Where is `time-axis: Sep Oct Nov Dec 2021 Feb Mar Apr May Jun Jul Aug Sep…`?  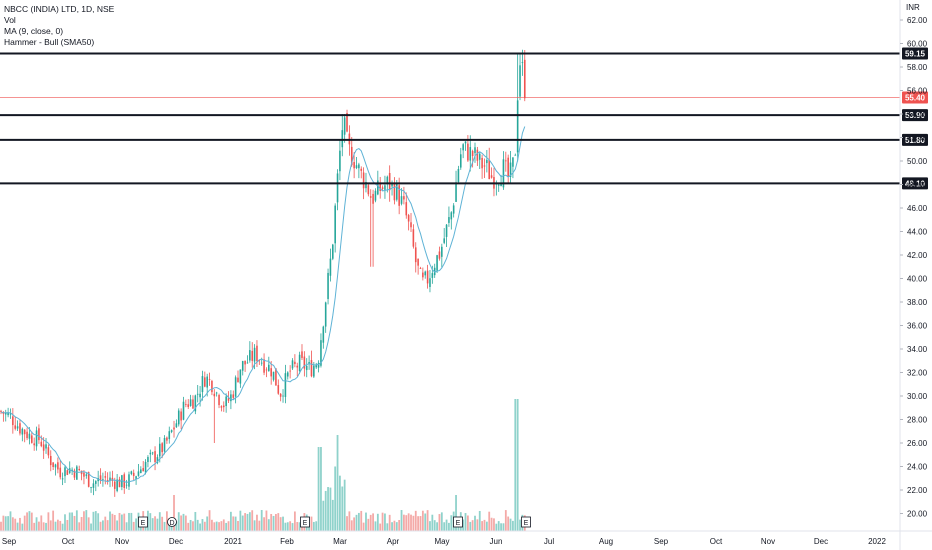 time-axis: Sep Oct Nov Dec 2021 Feb Mar Apr May Jun Jul Aug Sep… is located at coordinates (466, 538).